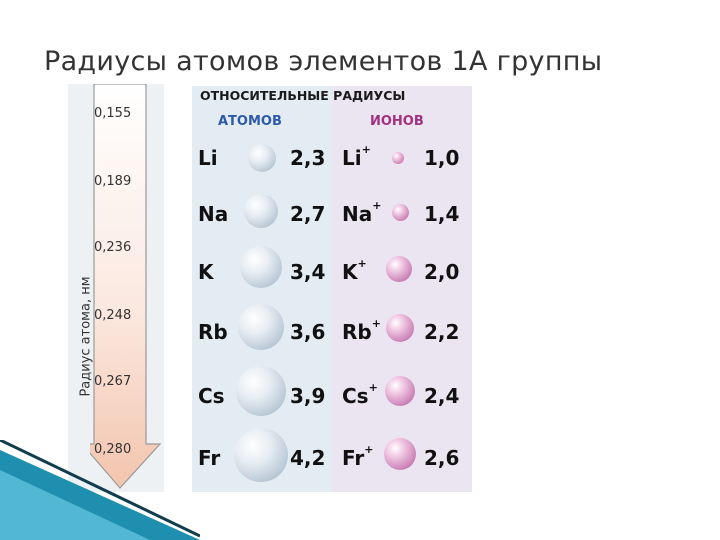 The image size is (720, 540). I want to click on ion-radius-value: 2,6, so click(442, 458).